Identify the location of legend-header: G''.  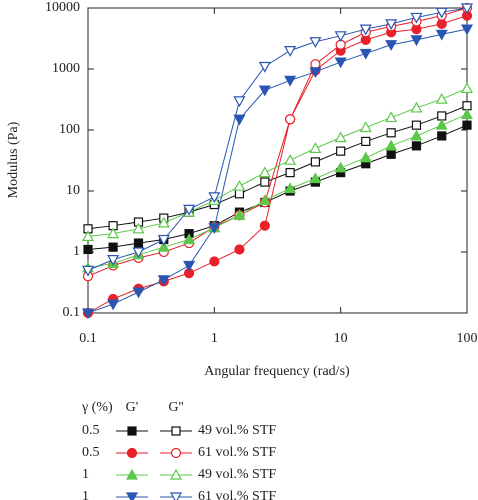
(175, 407).